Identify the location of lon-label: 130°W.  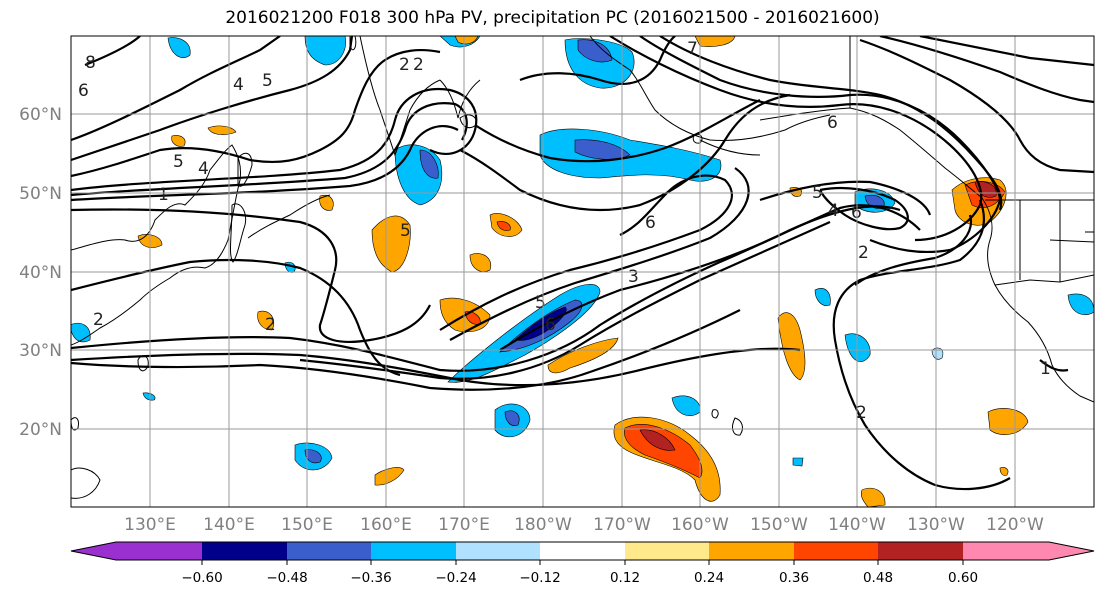
(936, 525).